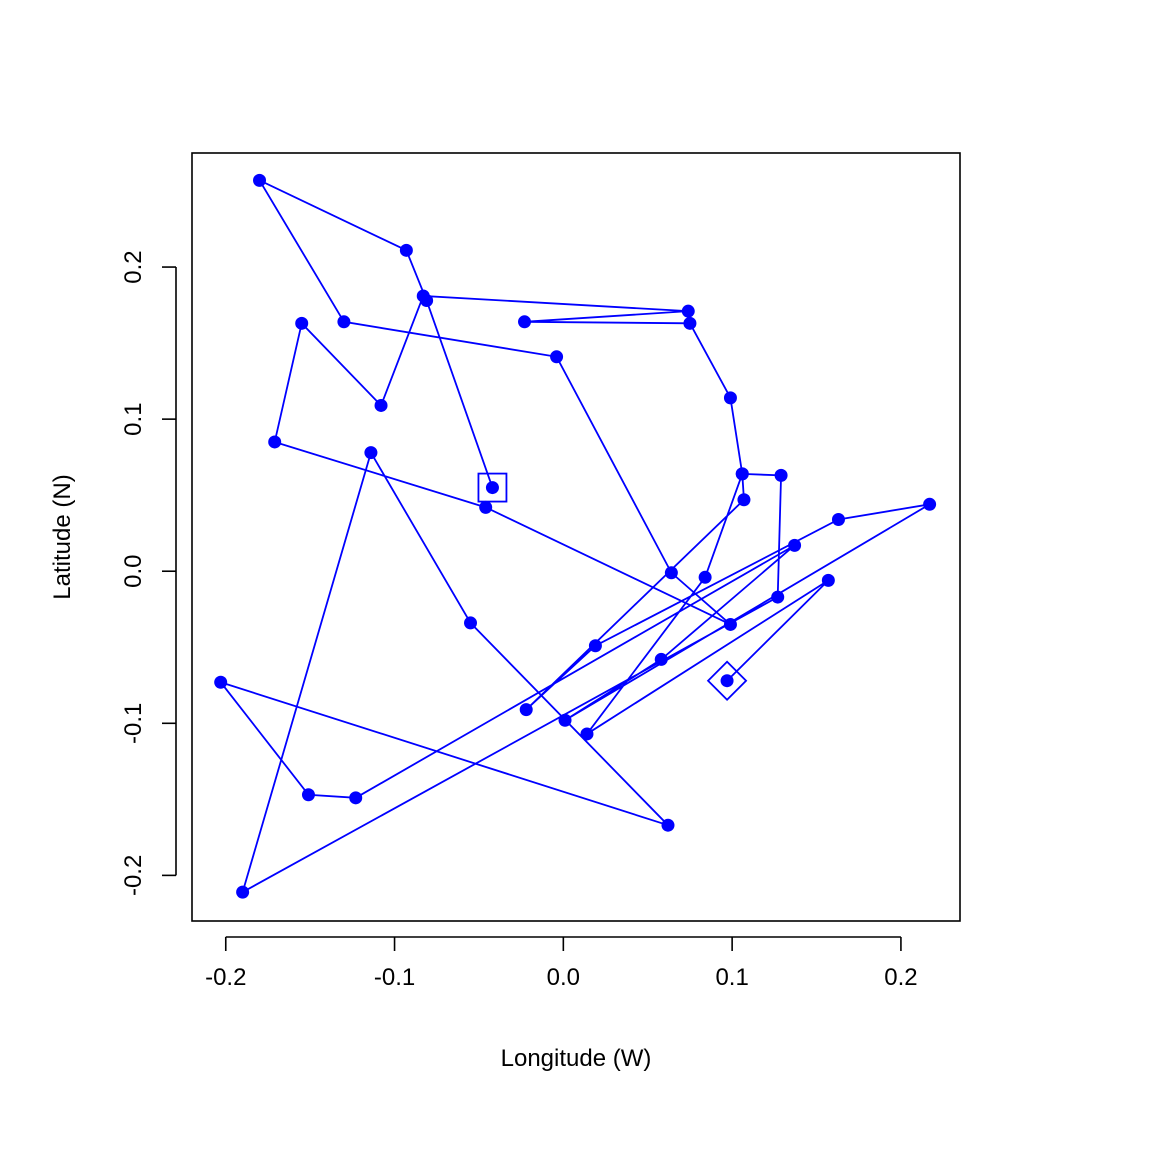  Describe the element at coordinates (148, 573) in the screenshot. I see `y-axis: -0.2 -0.1 0.0 0.1 0.2` at that location.